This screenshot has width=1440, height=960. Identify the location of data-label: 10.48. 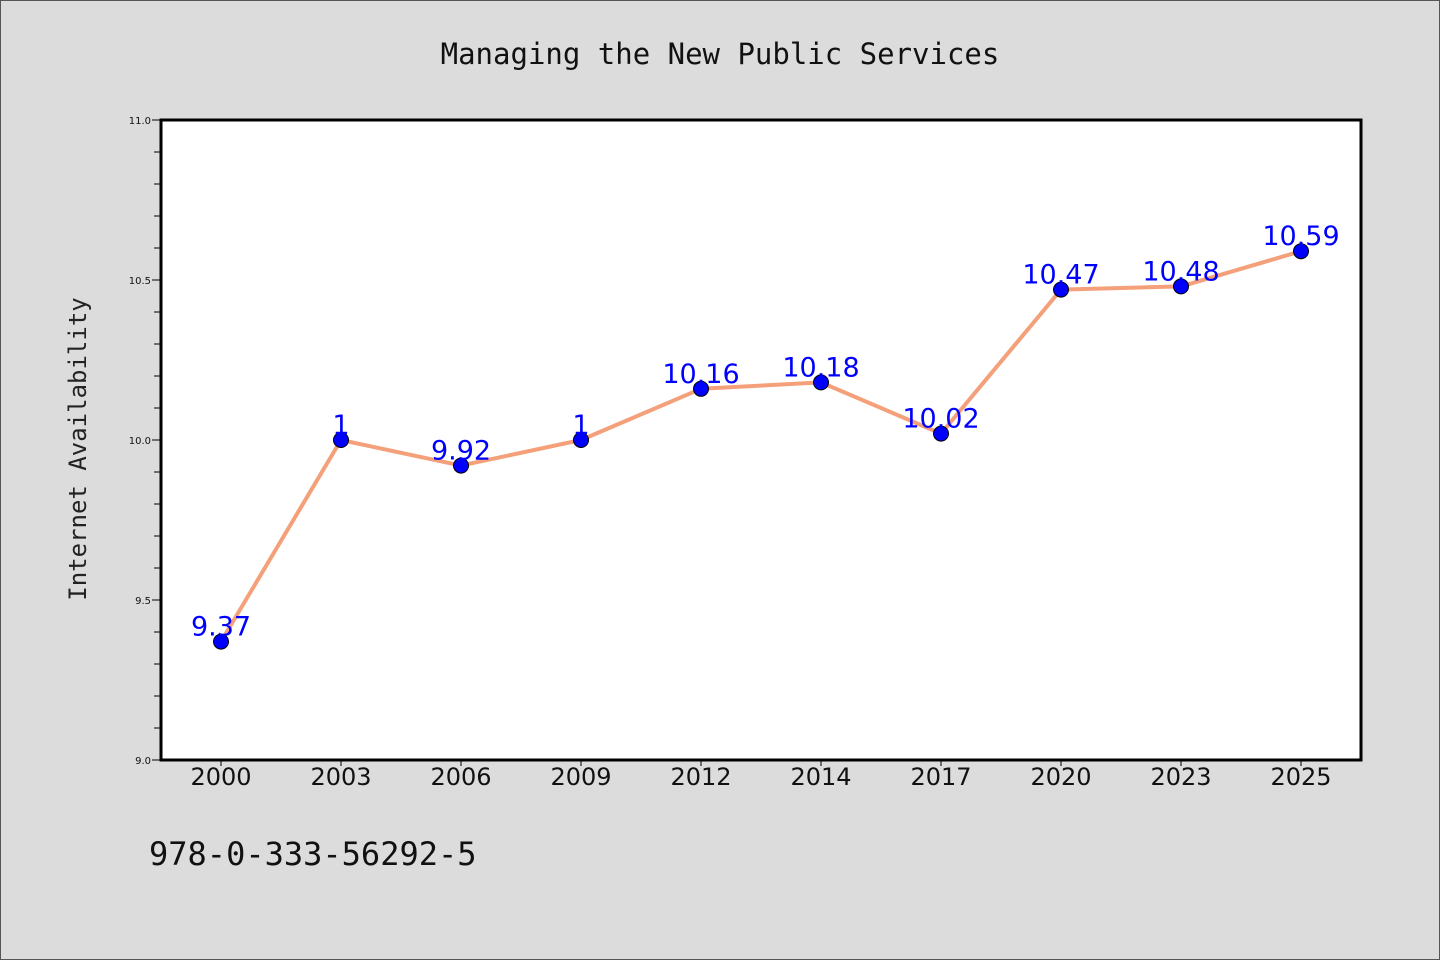
(1180, 271).